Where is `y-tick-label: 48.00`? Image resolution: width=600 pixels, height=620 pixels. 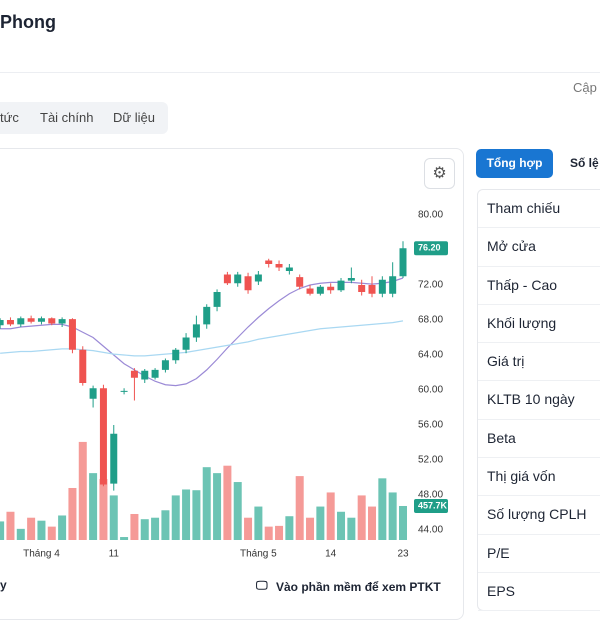 y-tick-label: 48.00 is located at coordinates (430, 495).